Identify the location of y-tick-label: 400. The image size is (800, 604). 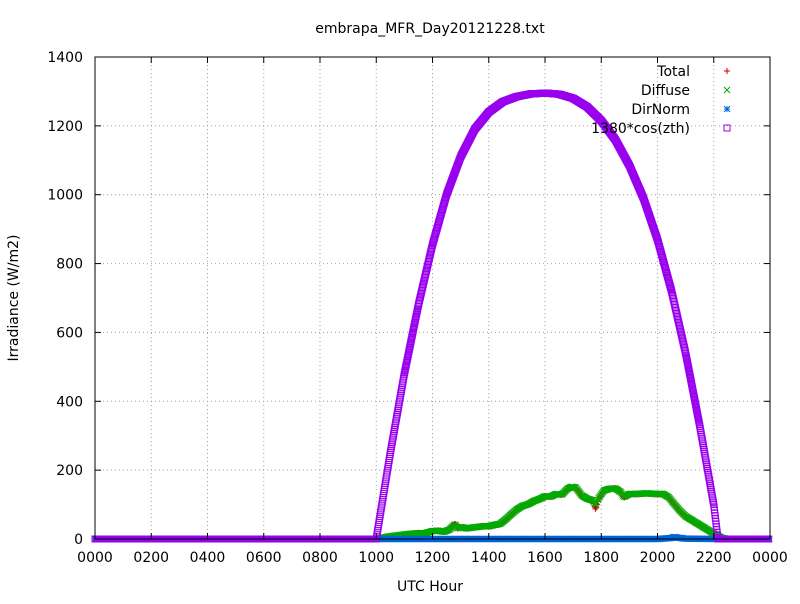
(69, 402).